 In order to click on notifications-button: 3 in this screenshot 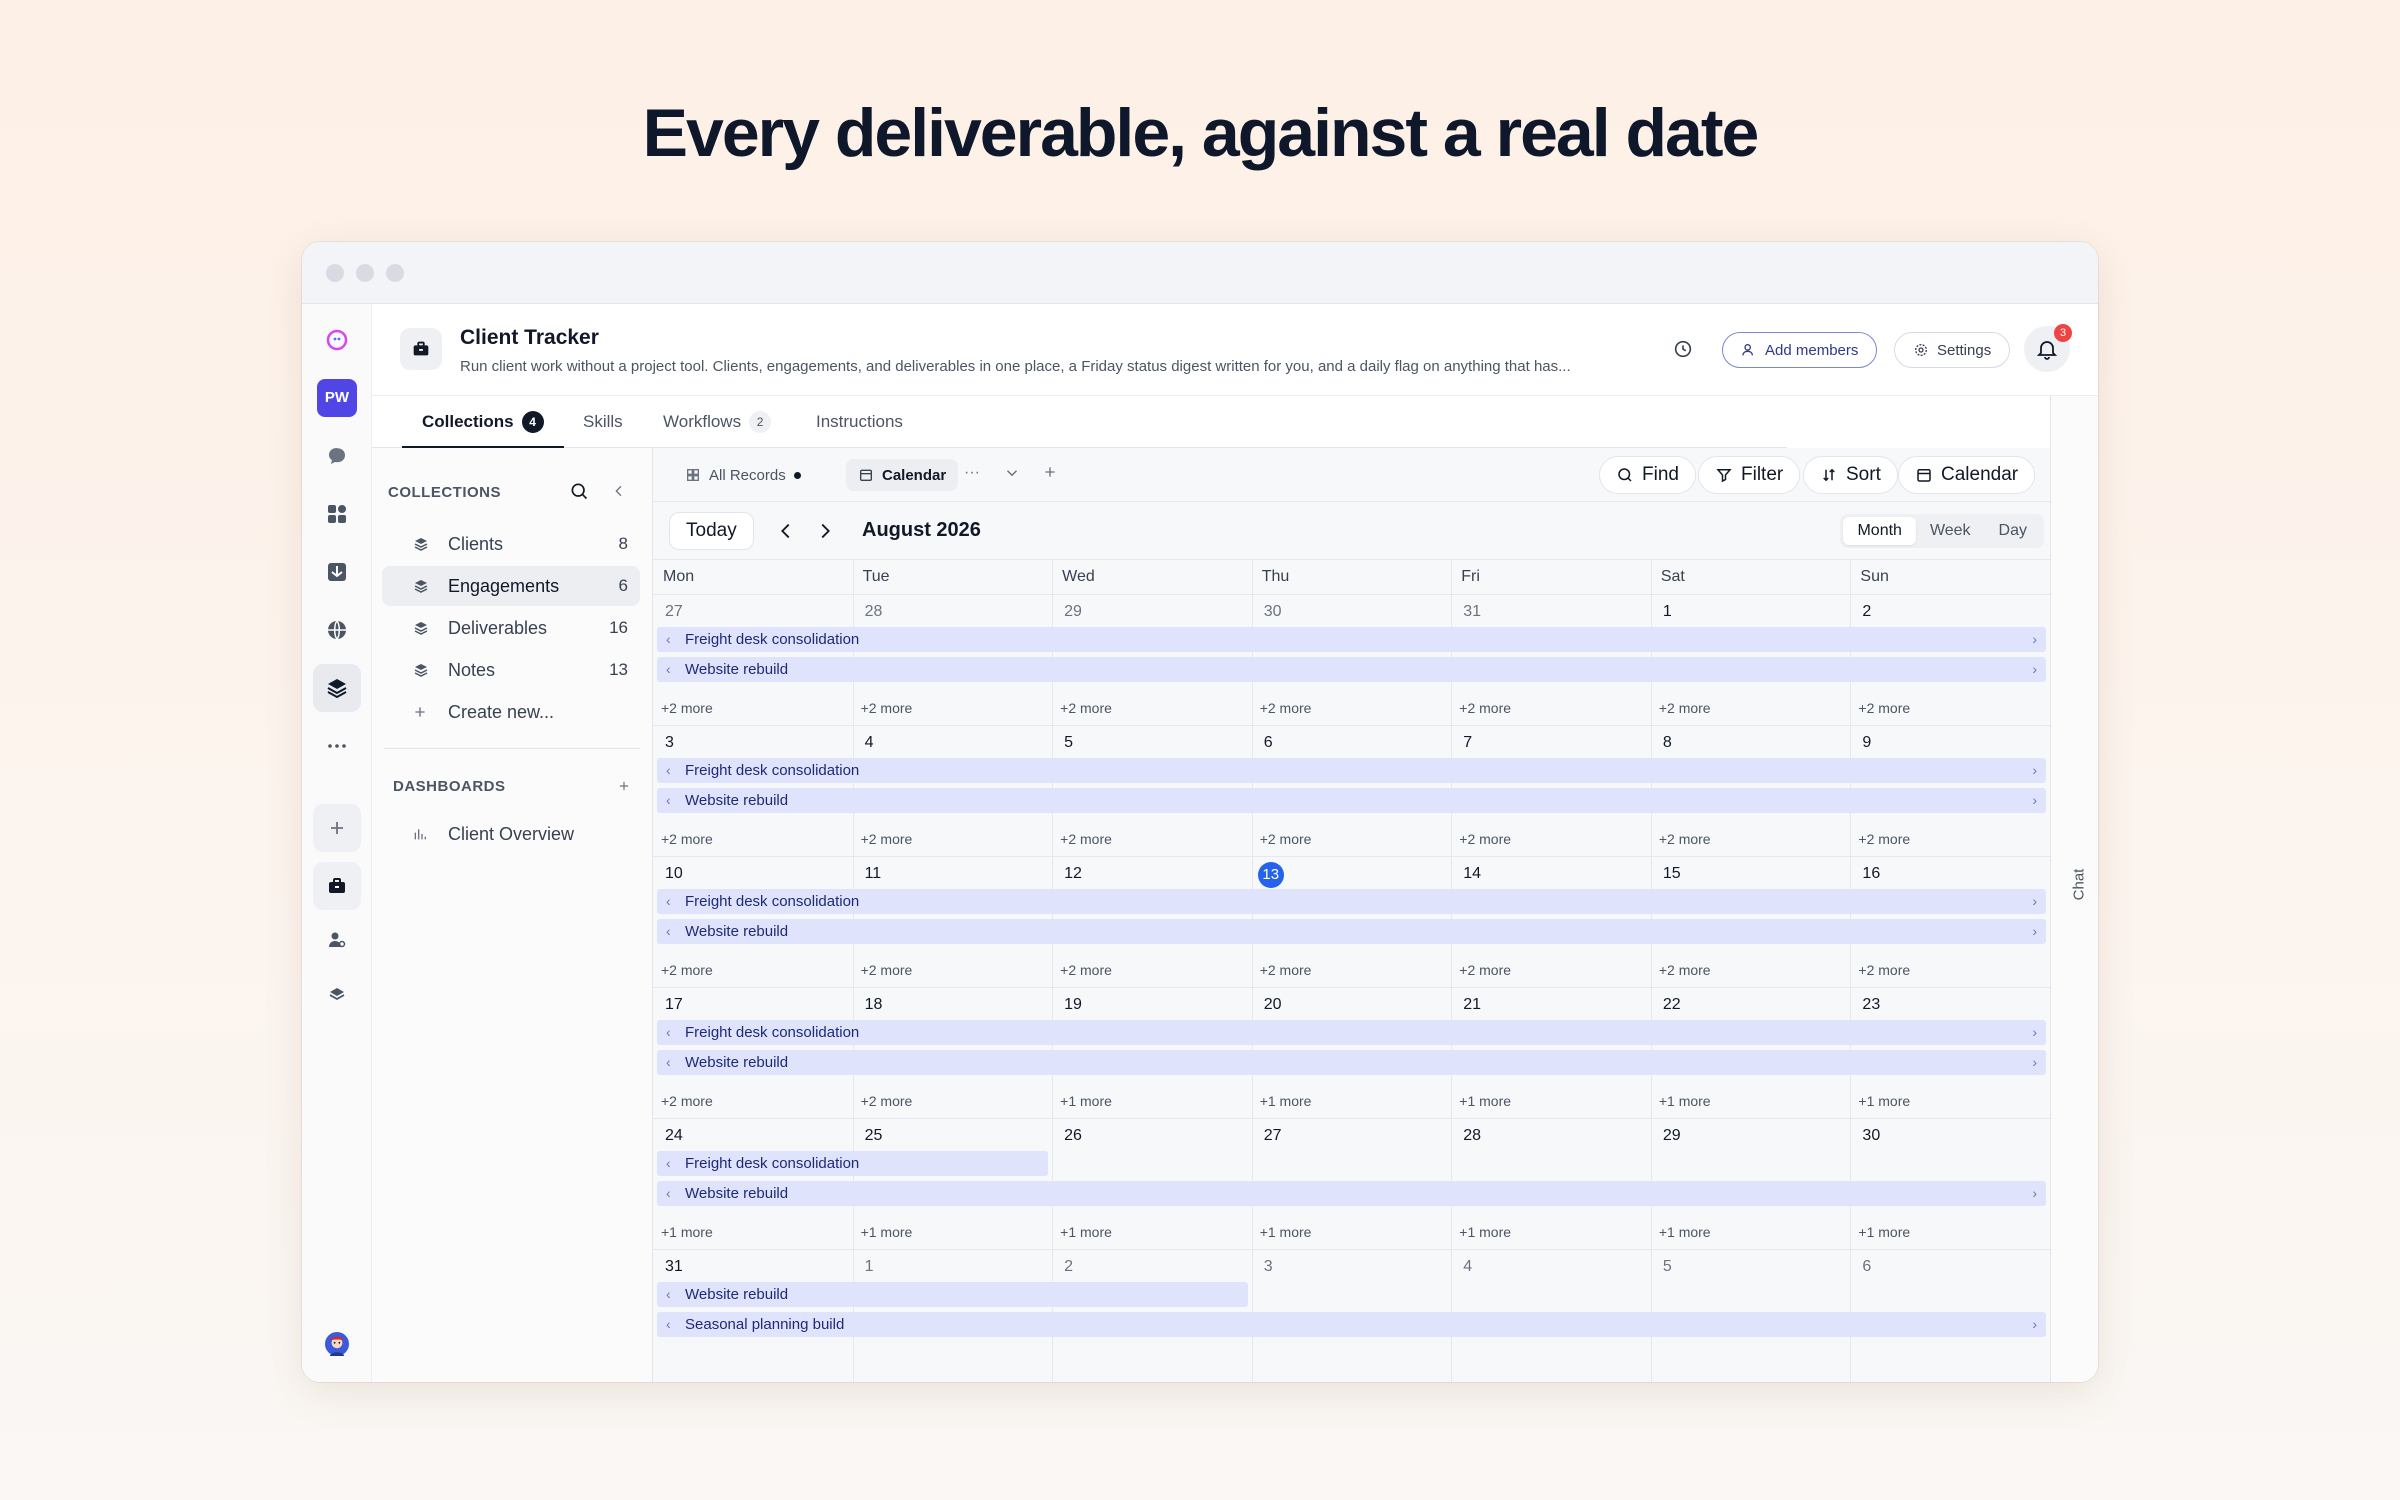, I will do `click(2048, 348)`.